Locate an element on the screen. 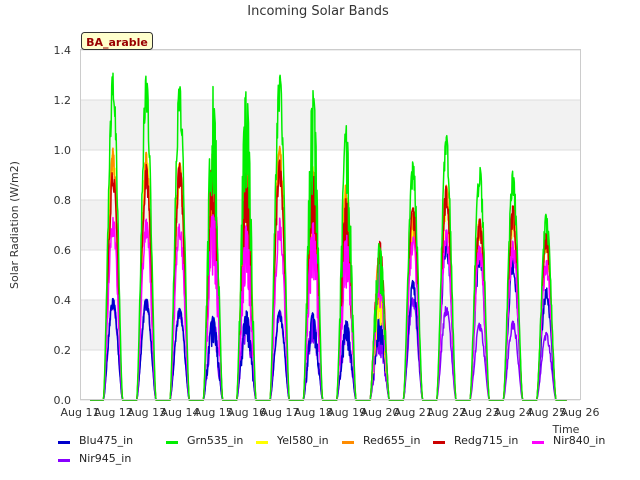  x-tick-label: Aug 22 is located at coordinates (446, 412).